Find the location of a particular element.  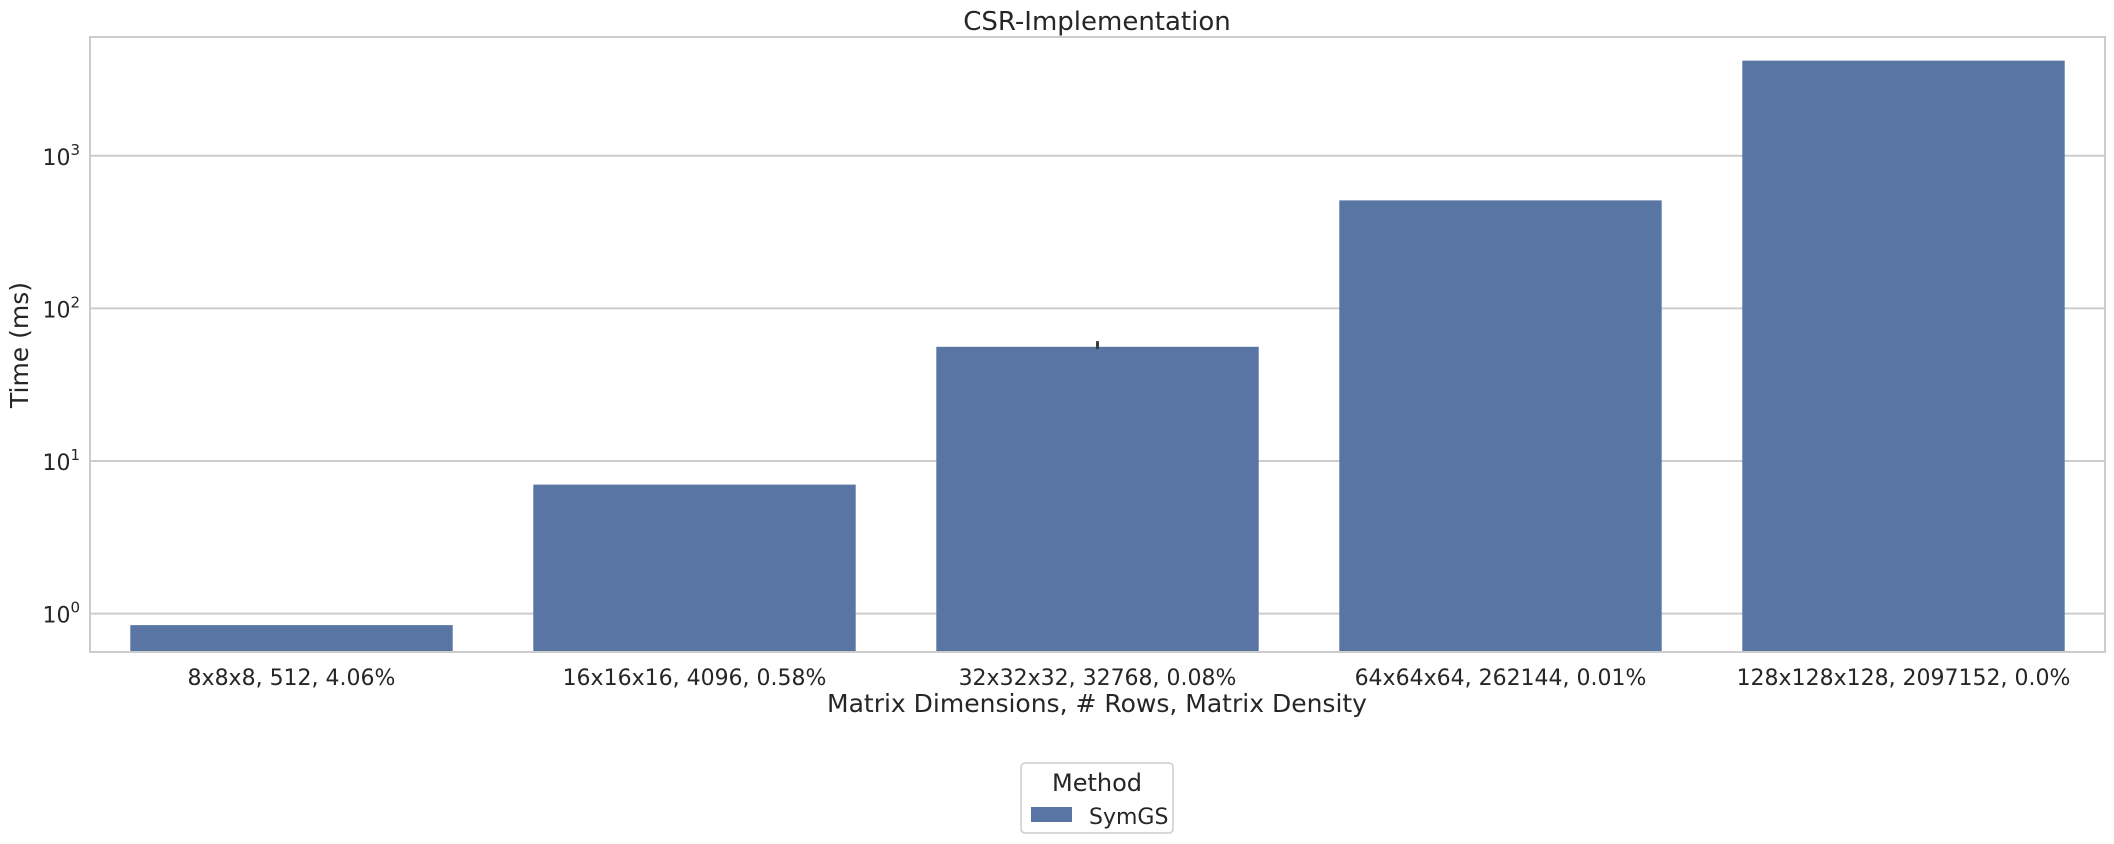

legend-title: Method is located at coordinates (1097, 783).